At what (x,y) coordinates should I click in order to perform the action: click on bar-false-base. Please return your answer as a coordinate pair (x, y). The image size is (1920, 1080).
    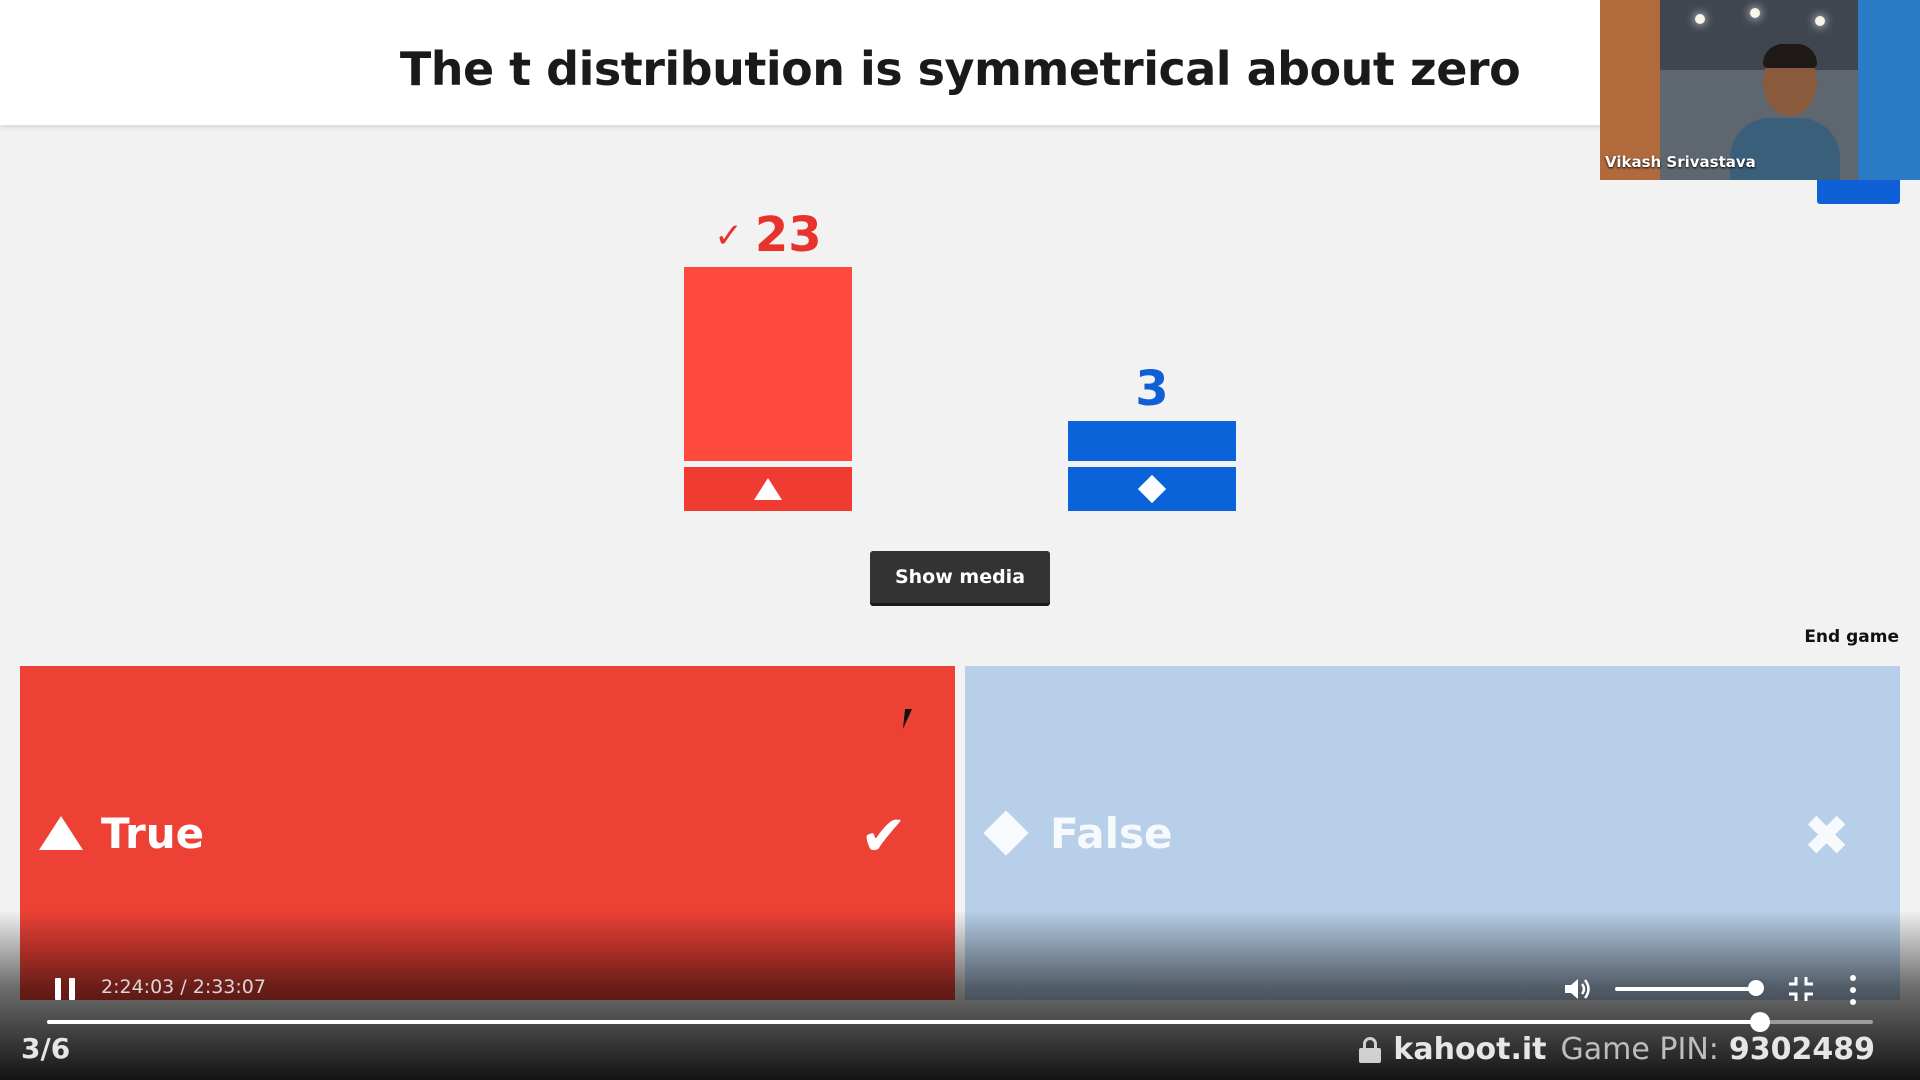
    Looking at the image, I should click on (1152, 489).